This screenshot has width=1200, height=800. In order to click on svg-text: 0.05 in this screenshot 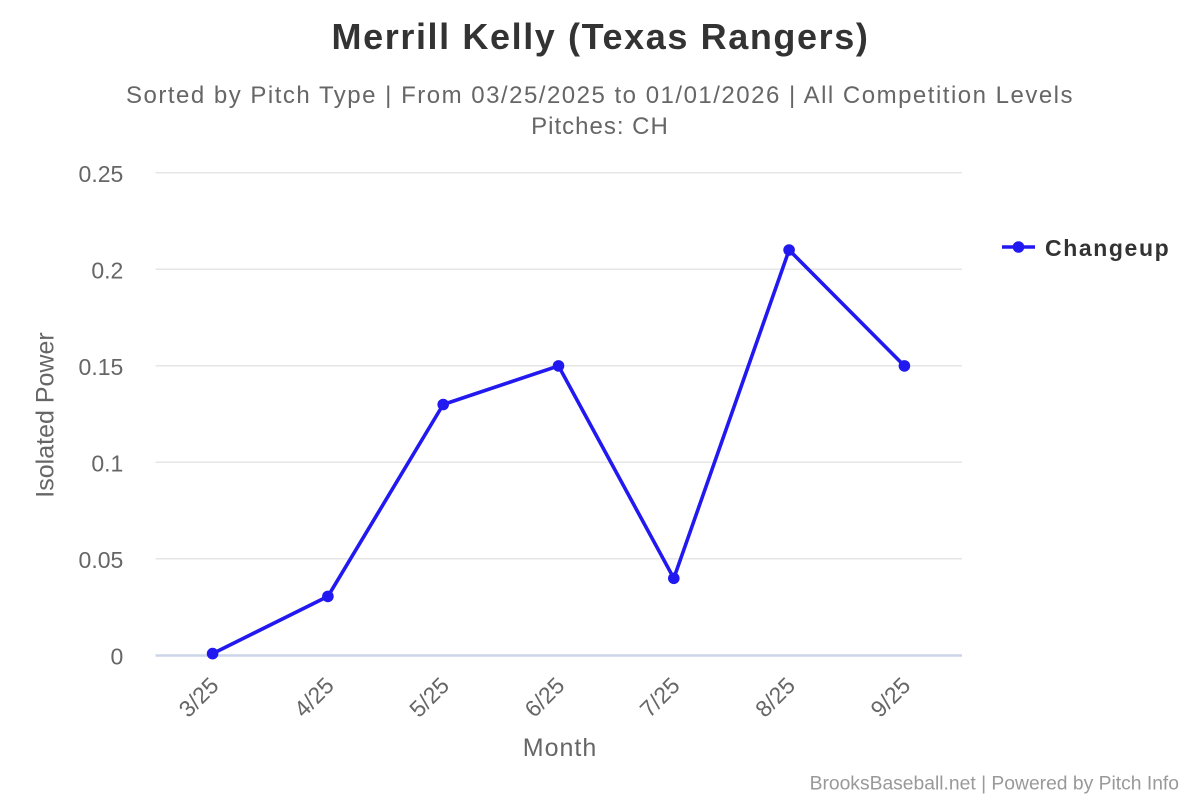, I will do `click(101, 560)`.